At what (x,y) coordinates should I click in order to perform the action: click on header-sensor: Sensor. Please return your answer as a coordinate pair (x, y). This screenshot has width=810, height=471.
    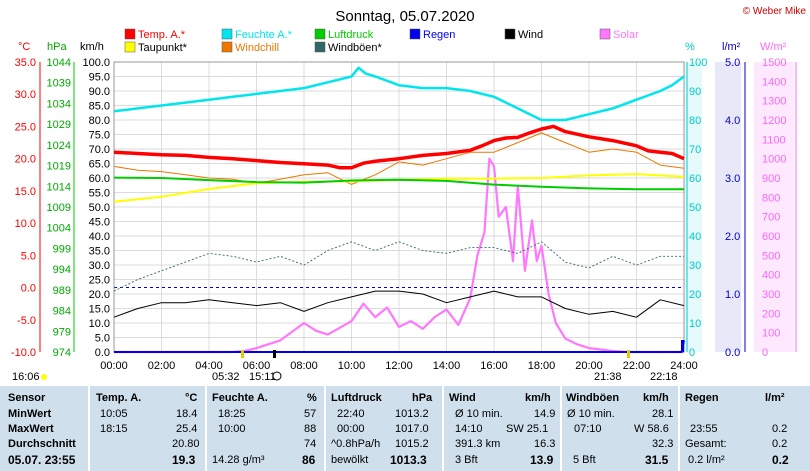
    Looking at the image, I should click on (27, 398).